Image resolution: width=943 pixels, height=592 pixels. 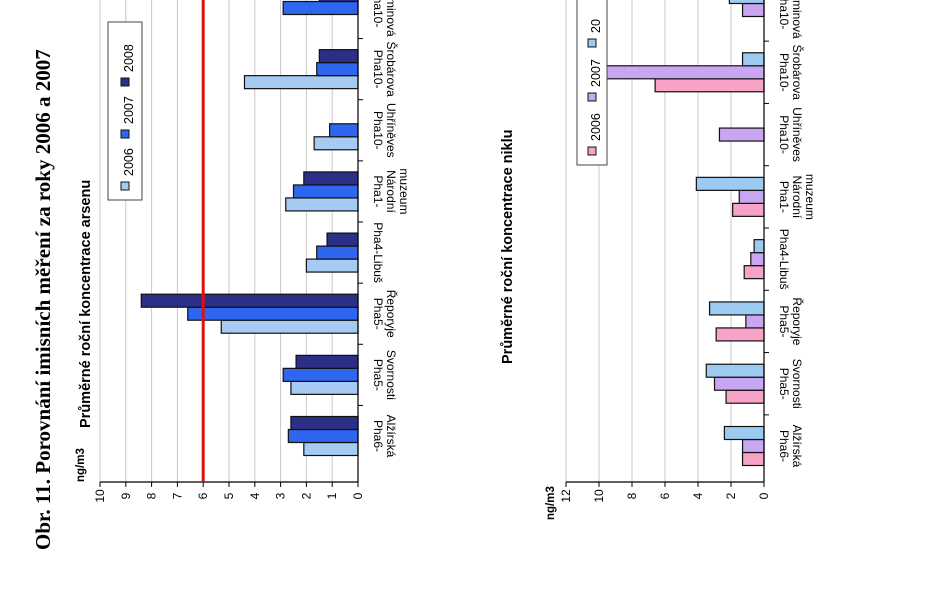 What do you see at coordinates (332, 495) in the screenshot?
I see `tick-label: 1` at bounding box center [332, 495].